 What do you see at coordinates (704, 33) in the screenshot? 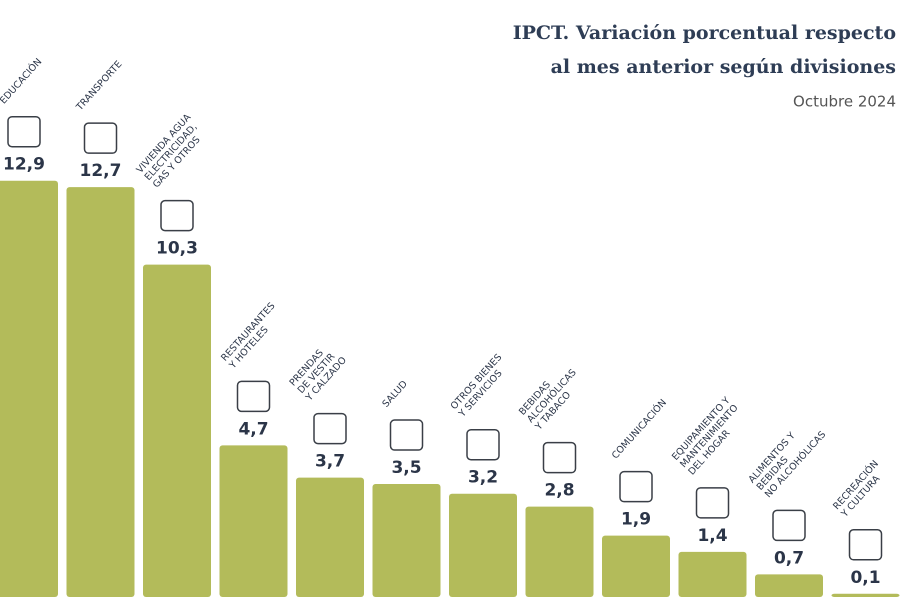
I see `chart-title: IPCT. Variación porcentual respecto` at bounding box center [704, 33].